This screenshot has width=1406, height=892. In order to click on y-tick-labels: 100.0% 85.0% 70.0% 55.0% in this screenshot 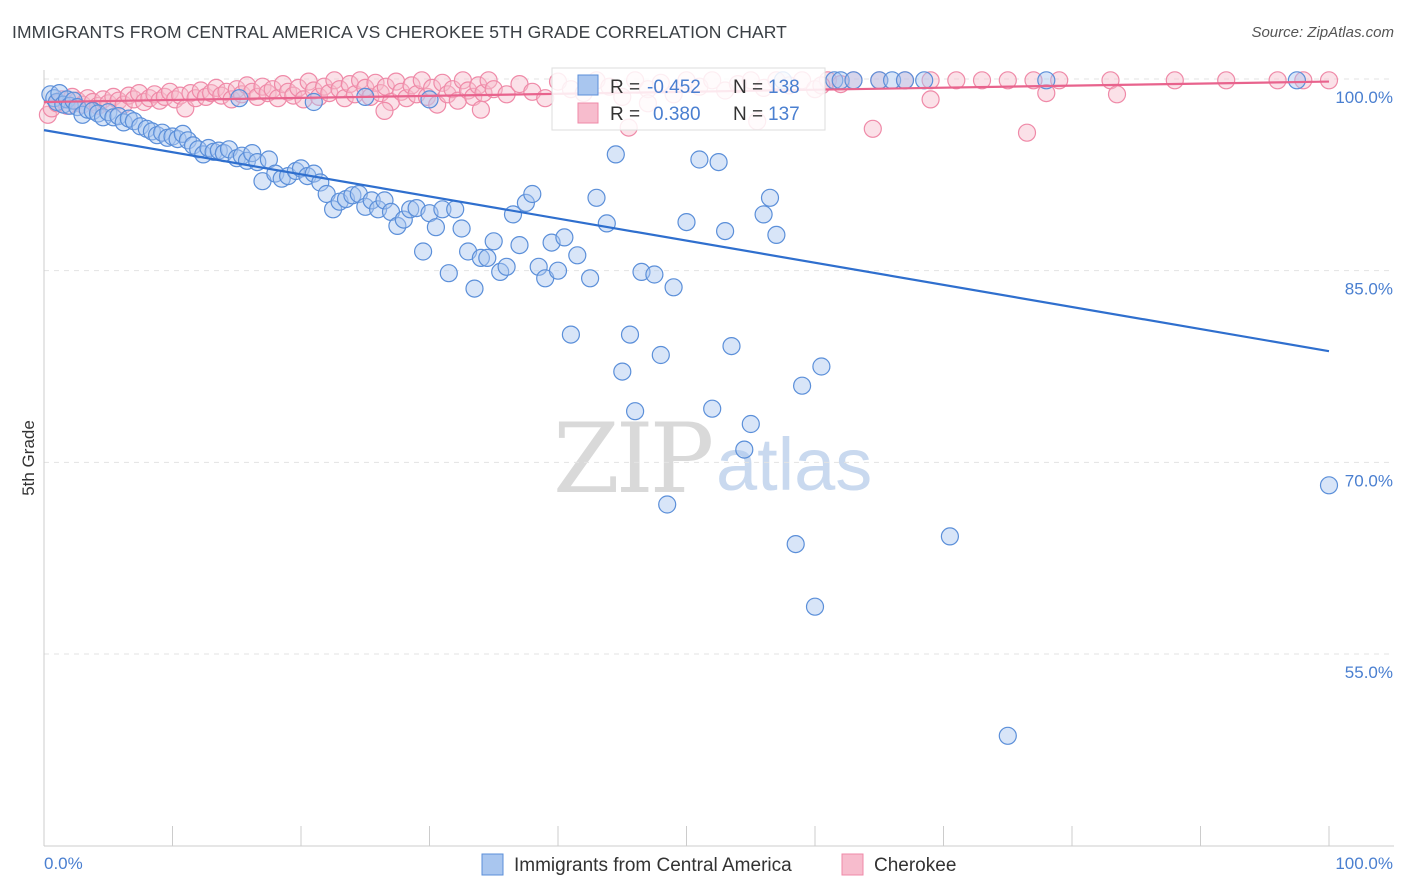, I will do `click(1364, 385)`.